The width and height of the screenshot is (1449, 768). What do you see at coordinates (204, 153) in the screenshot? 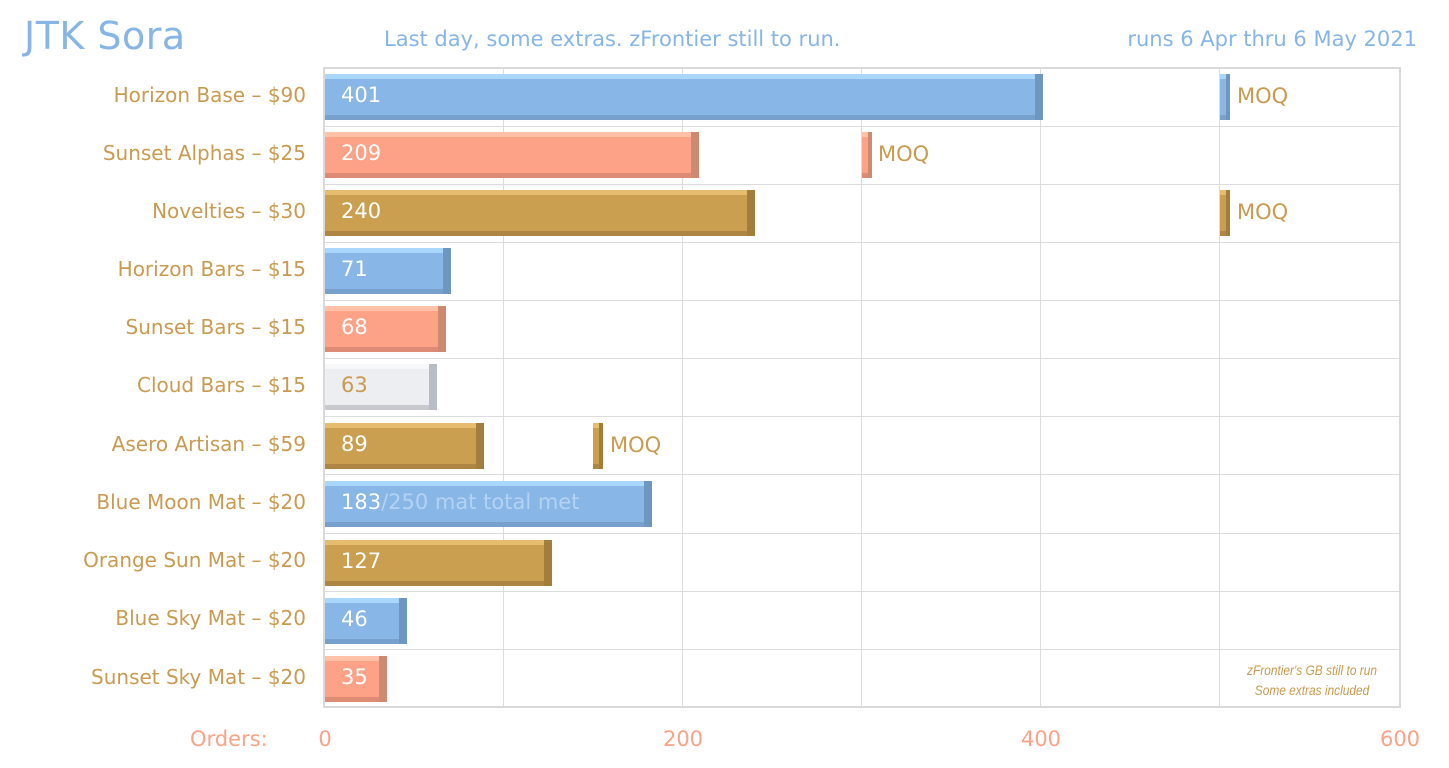
I see `row-label: Sunset Alphas – $25` at bounding box center [204, 153].